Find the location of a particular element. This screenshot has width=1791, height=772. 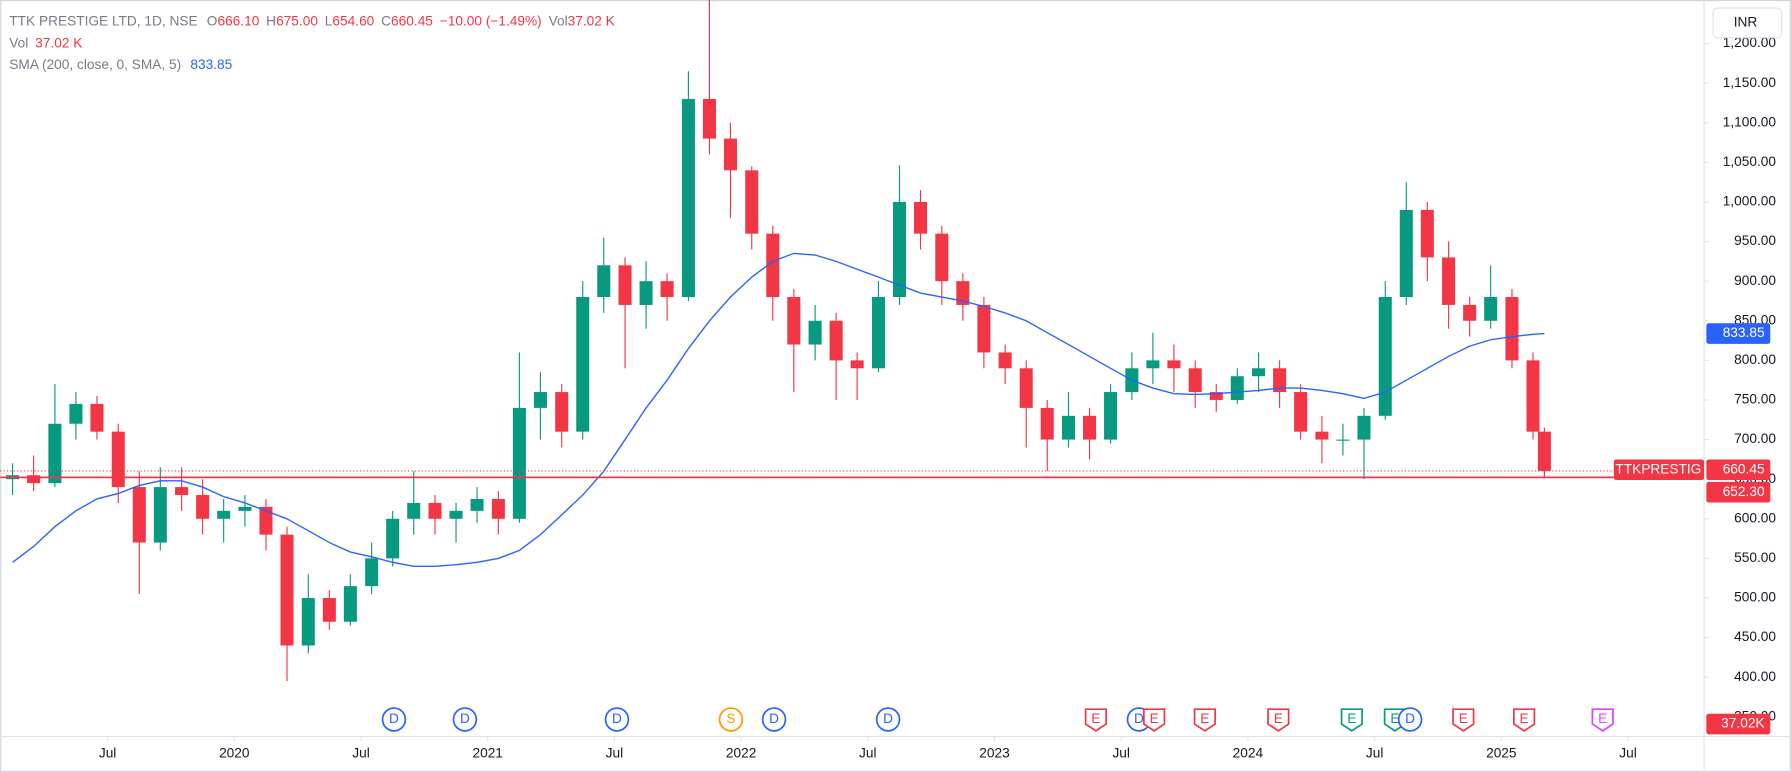

sma-value: 833.85 is located at coordinates (211, 64).